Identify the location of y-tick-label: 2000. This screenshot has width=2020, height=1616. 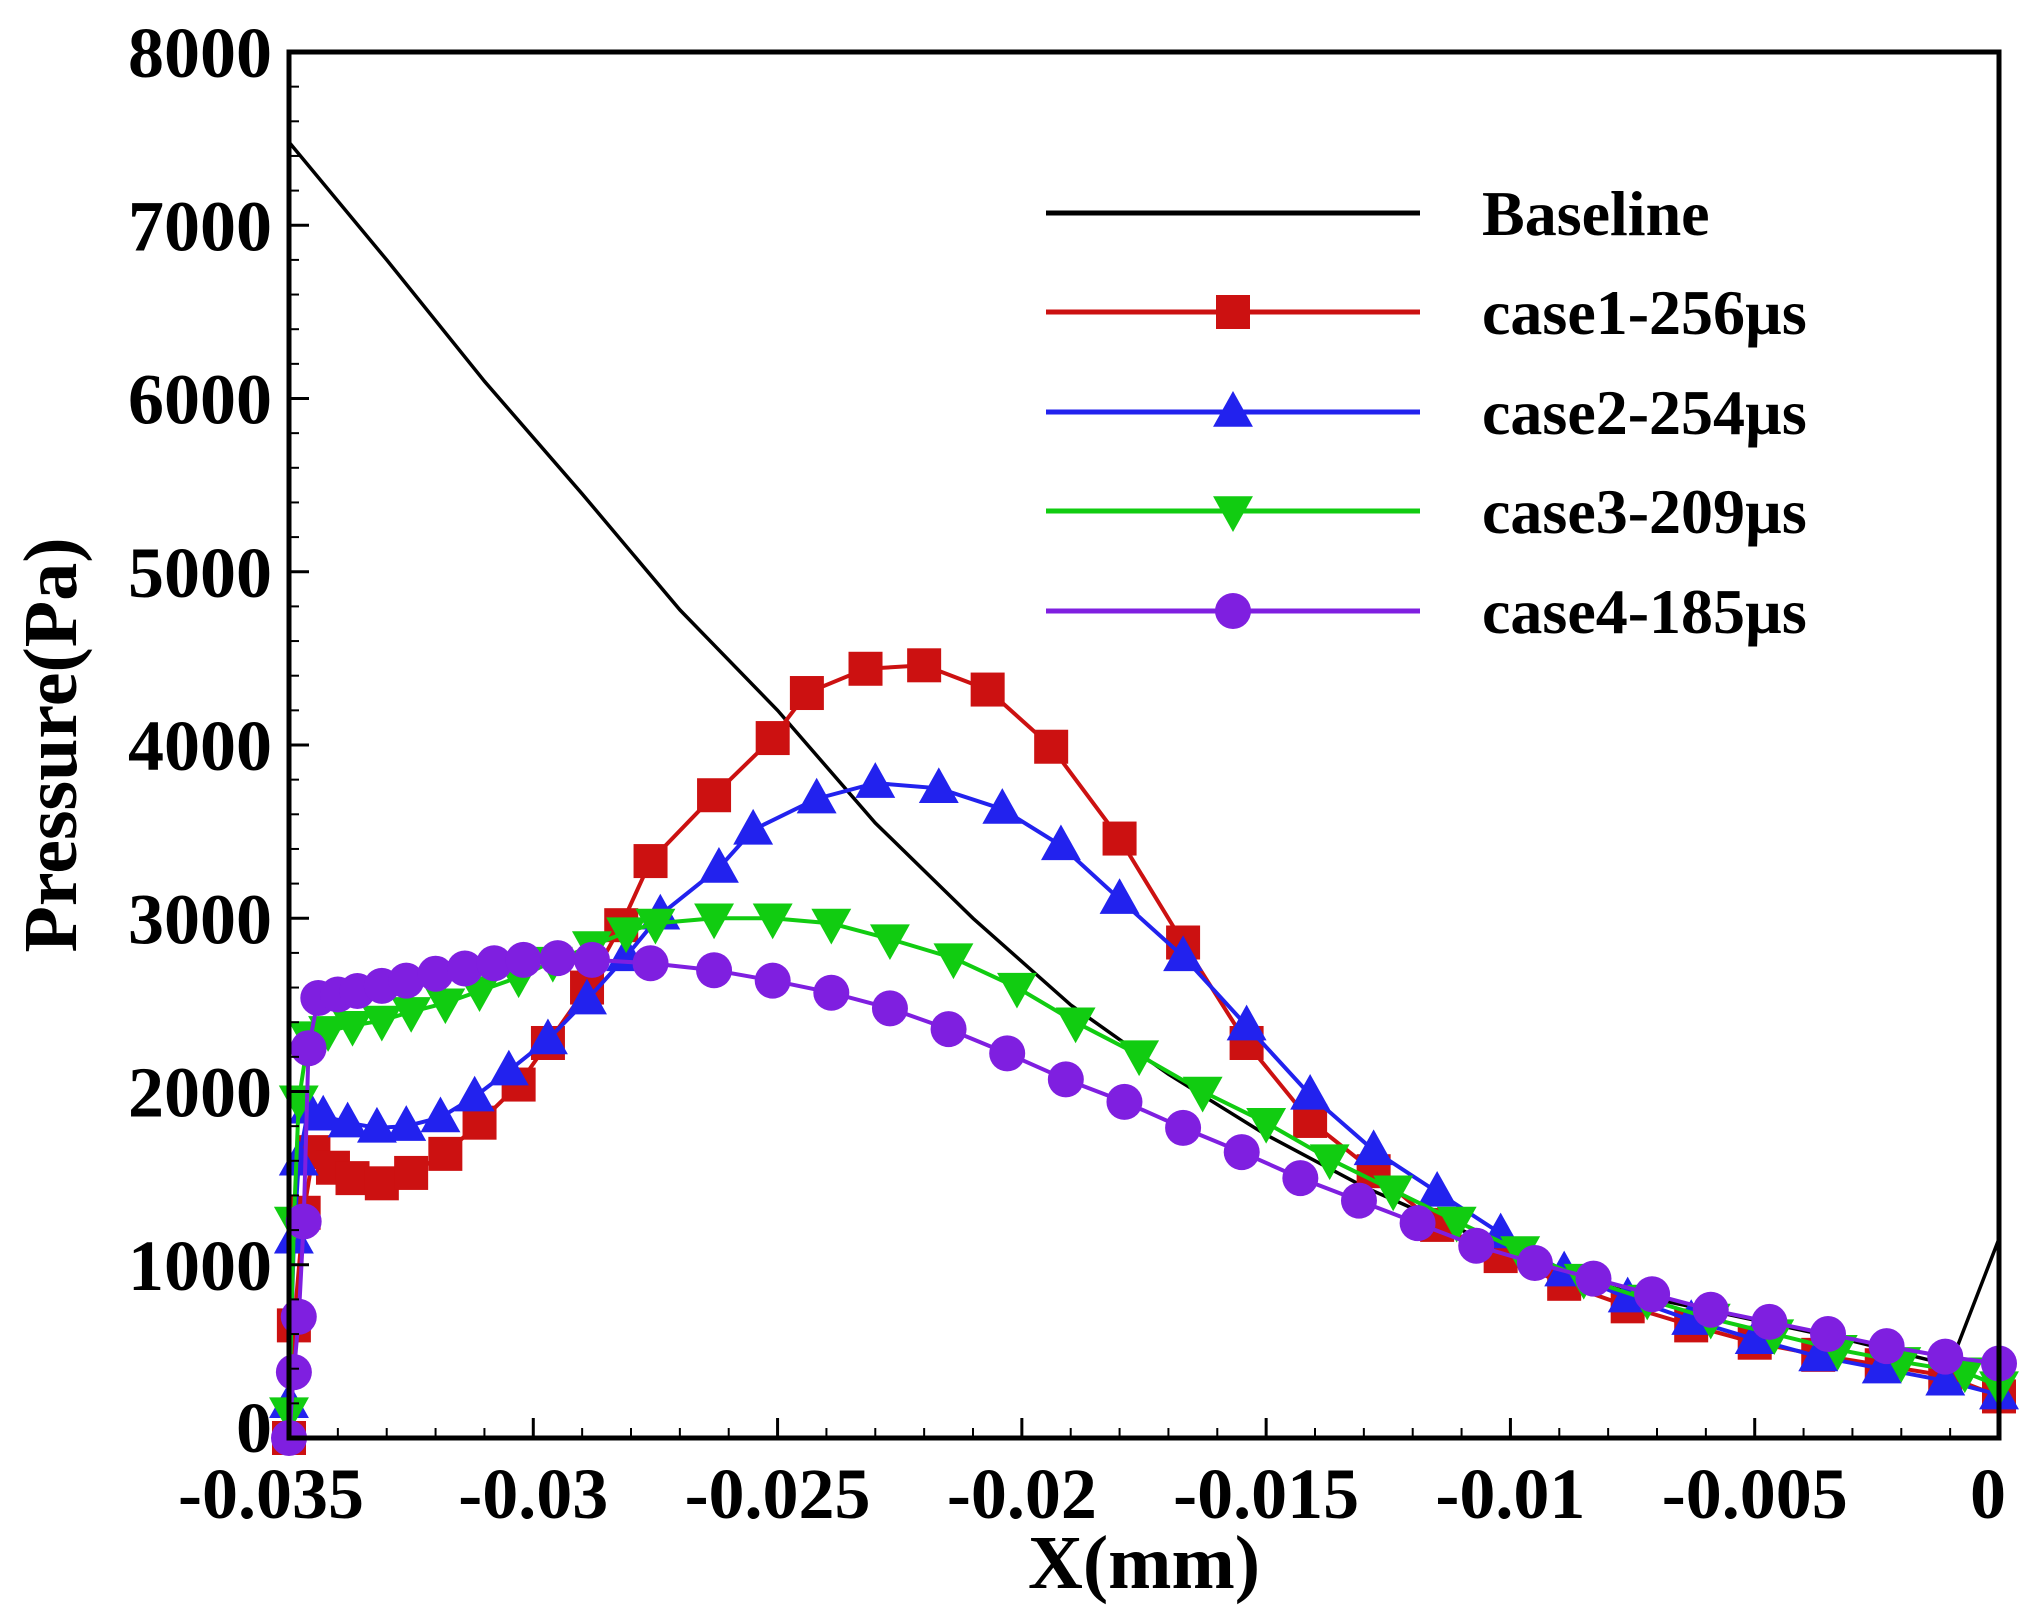
(200, 1093).